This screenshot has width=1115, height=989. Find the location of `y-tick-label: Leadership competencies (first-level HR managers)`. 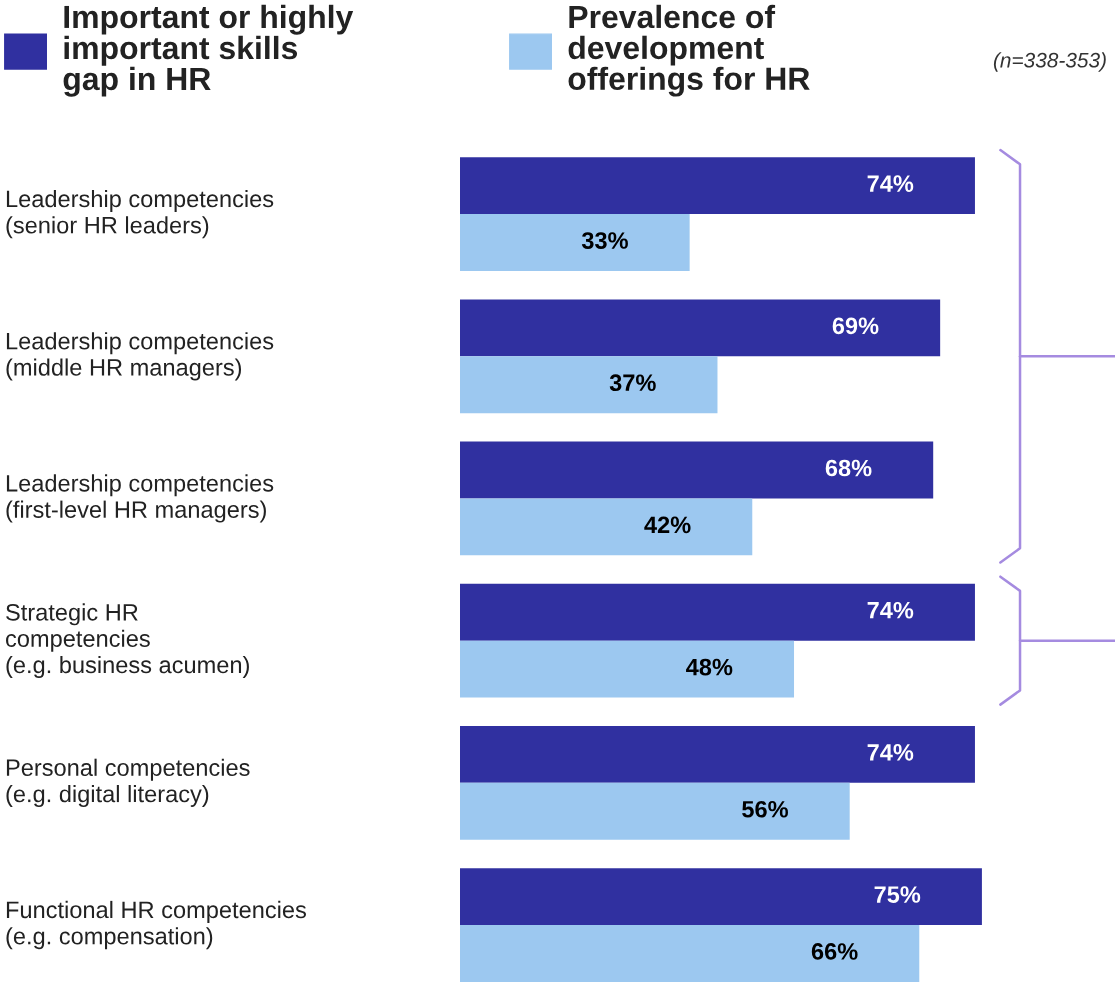

y-tick-label: Leadership competencies (first-level HR managers) is located at coordinates (140, 498).